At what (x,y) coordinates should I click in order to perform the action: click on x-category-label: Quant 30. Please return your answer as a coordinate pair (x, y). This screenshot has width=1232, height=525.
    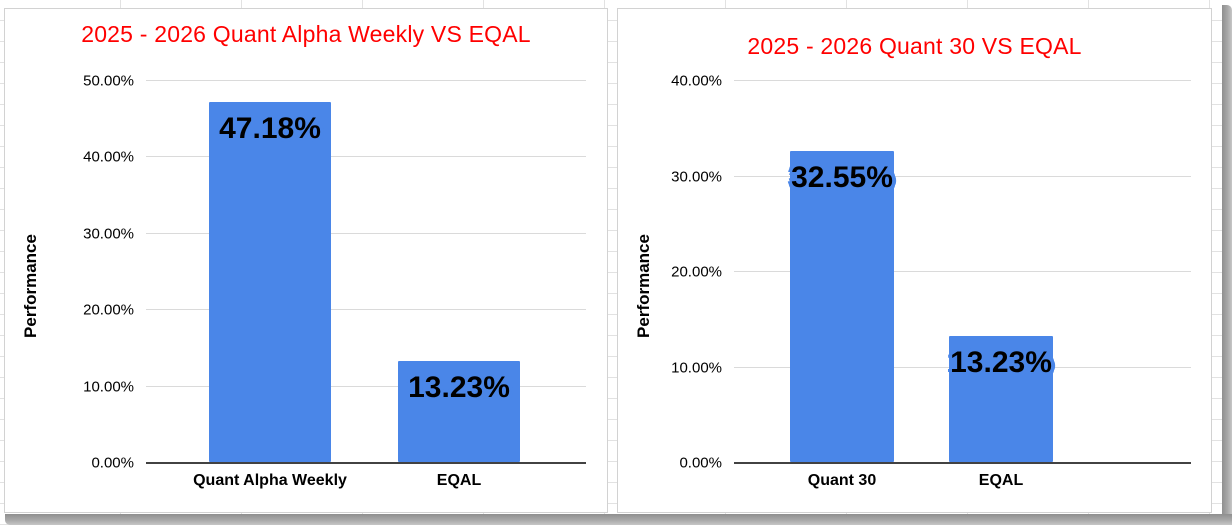
    Looking at the image, I should click on (842, 480).